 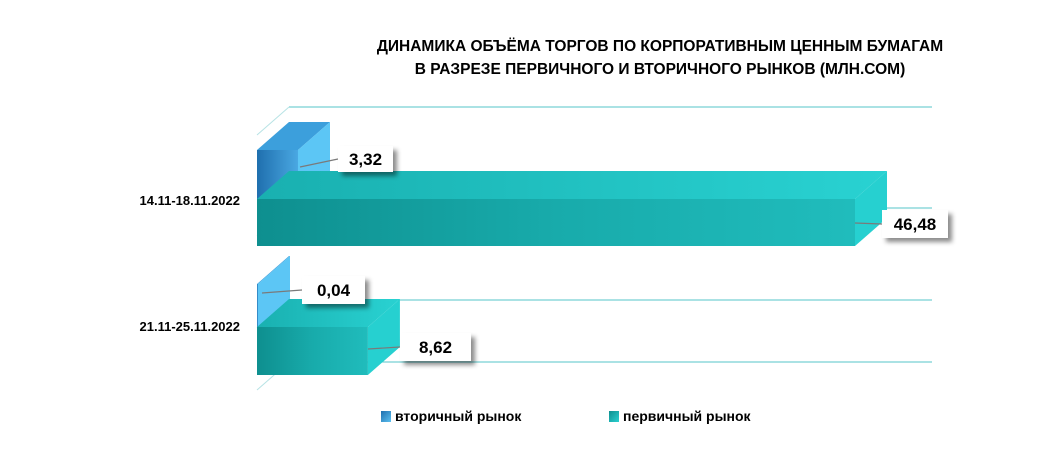 What do you see at coordinates (386, 416) in the screenshot?
I see `legend-secondary-swatch` at bounding box center [386, 416].